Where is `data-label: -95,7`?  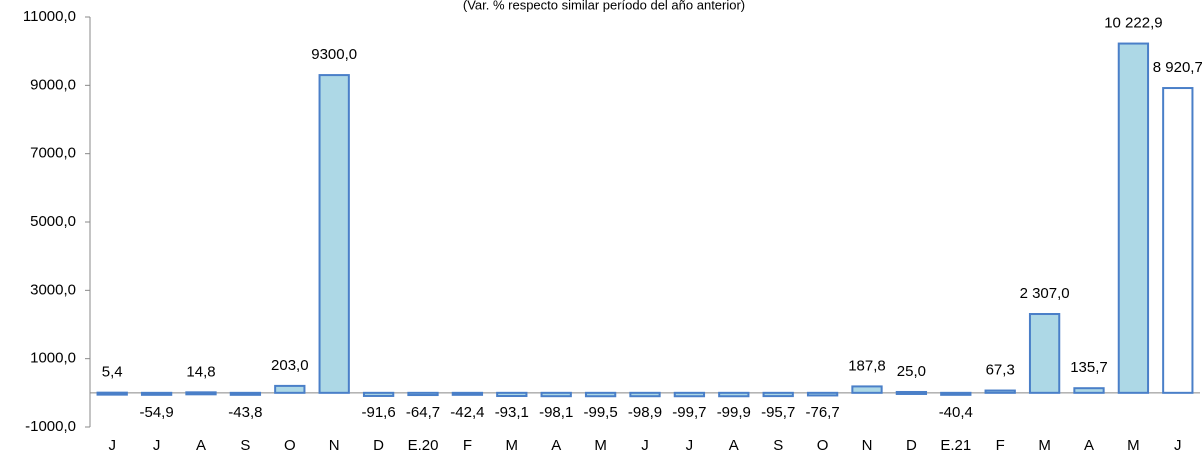
data-label: -95,7 is located at coordinates (778, 412).